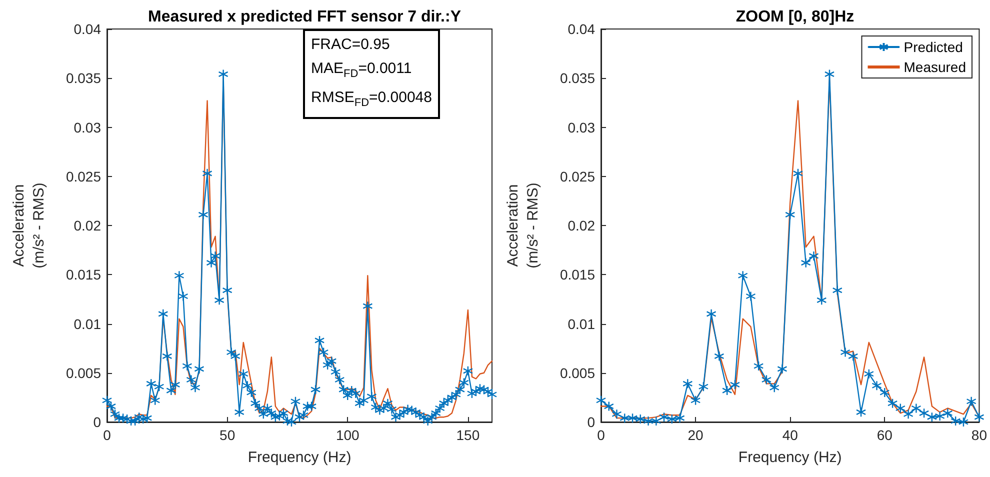 The image size is (990, 477). What do you see at coordinates (884, 435) in the screenshot?
I see `x-tick-label: 60` at bounding box center [884, 435].